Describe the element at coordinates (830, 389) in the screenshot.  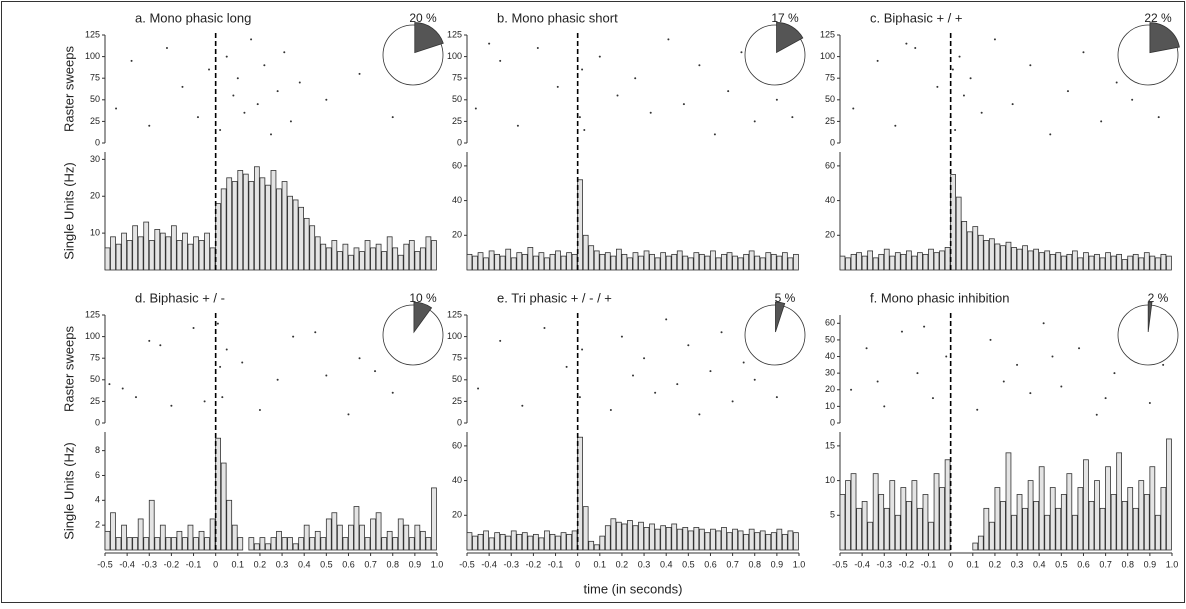
I see `raster-y-tick-label: 20` at that location.